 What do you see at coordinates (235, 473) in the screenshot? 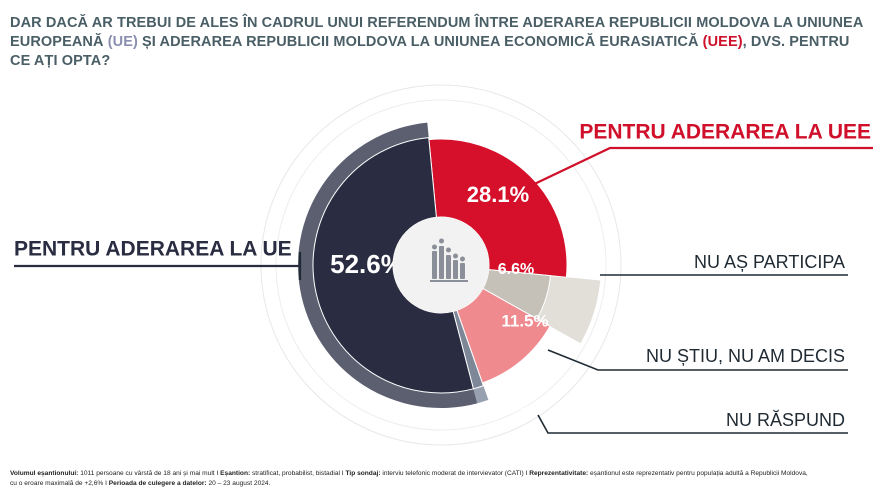
I see `footer-sample-label: Eșantion:` at bounding box center [235, 473].